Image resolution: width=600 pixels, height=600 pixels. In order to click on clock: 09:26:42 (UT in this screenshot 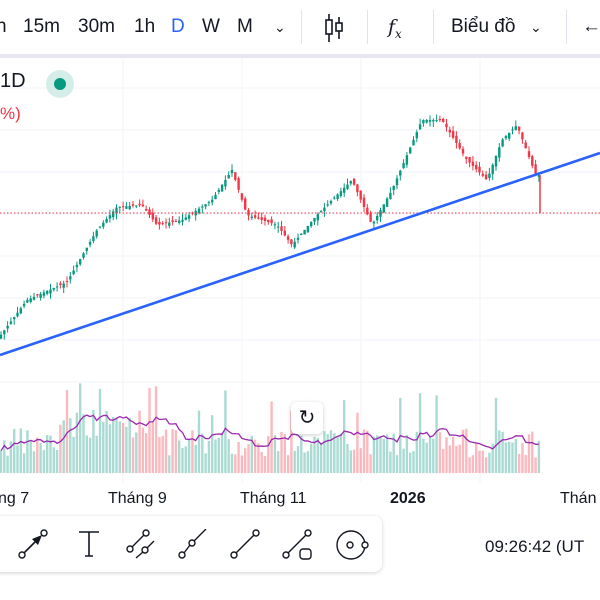, I will do `click(535, 546)`.